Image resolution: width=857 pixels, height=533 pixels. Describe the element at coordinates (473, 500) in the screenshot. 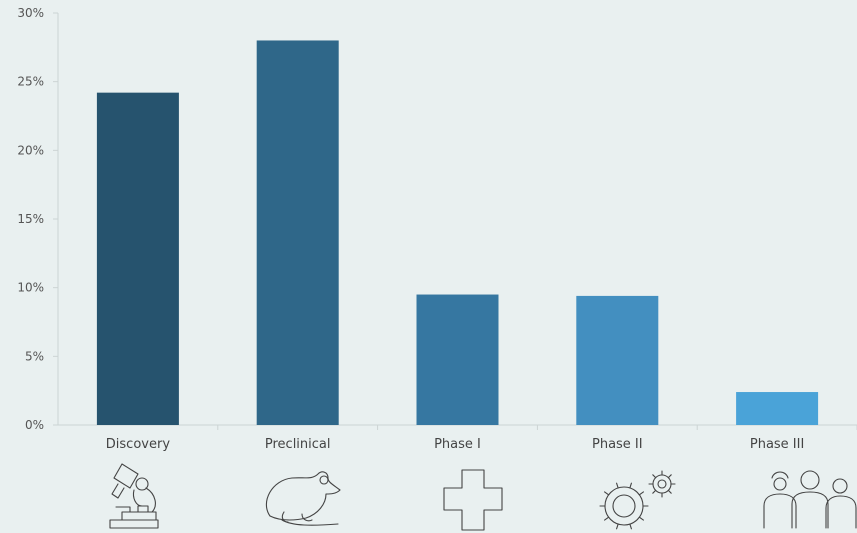

I see `medical-cross-icon` at that location.